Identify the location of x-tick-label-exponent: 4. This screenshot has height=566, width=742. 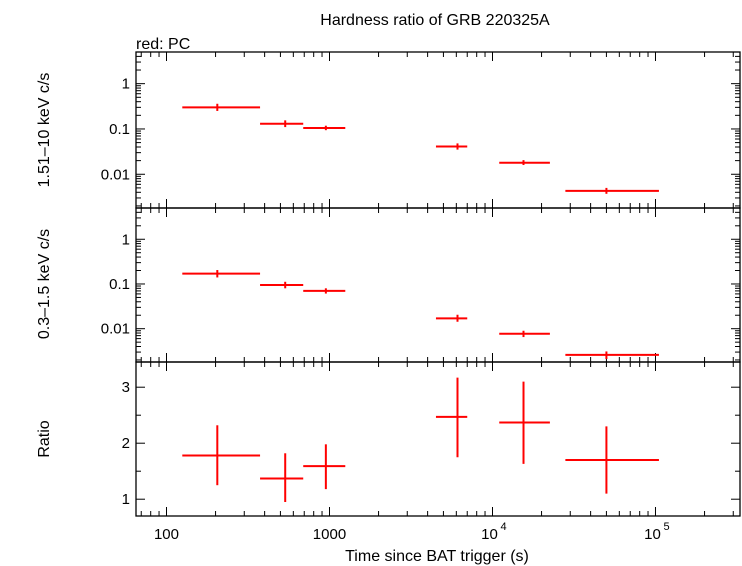
(503, 527).